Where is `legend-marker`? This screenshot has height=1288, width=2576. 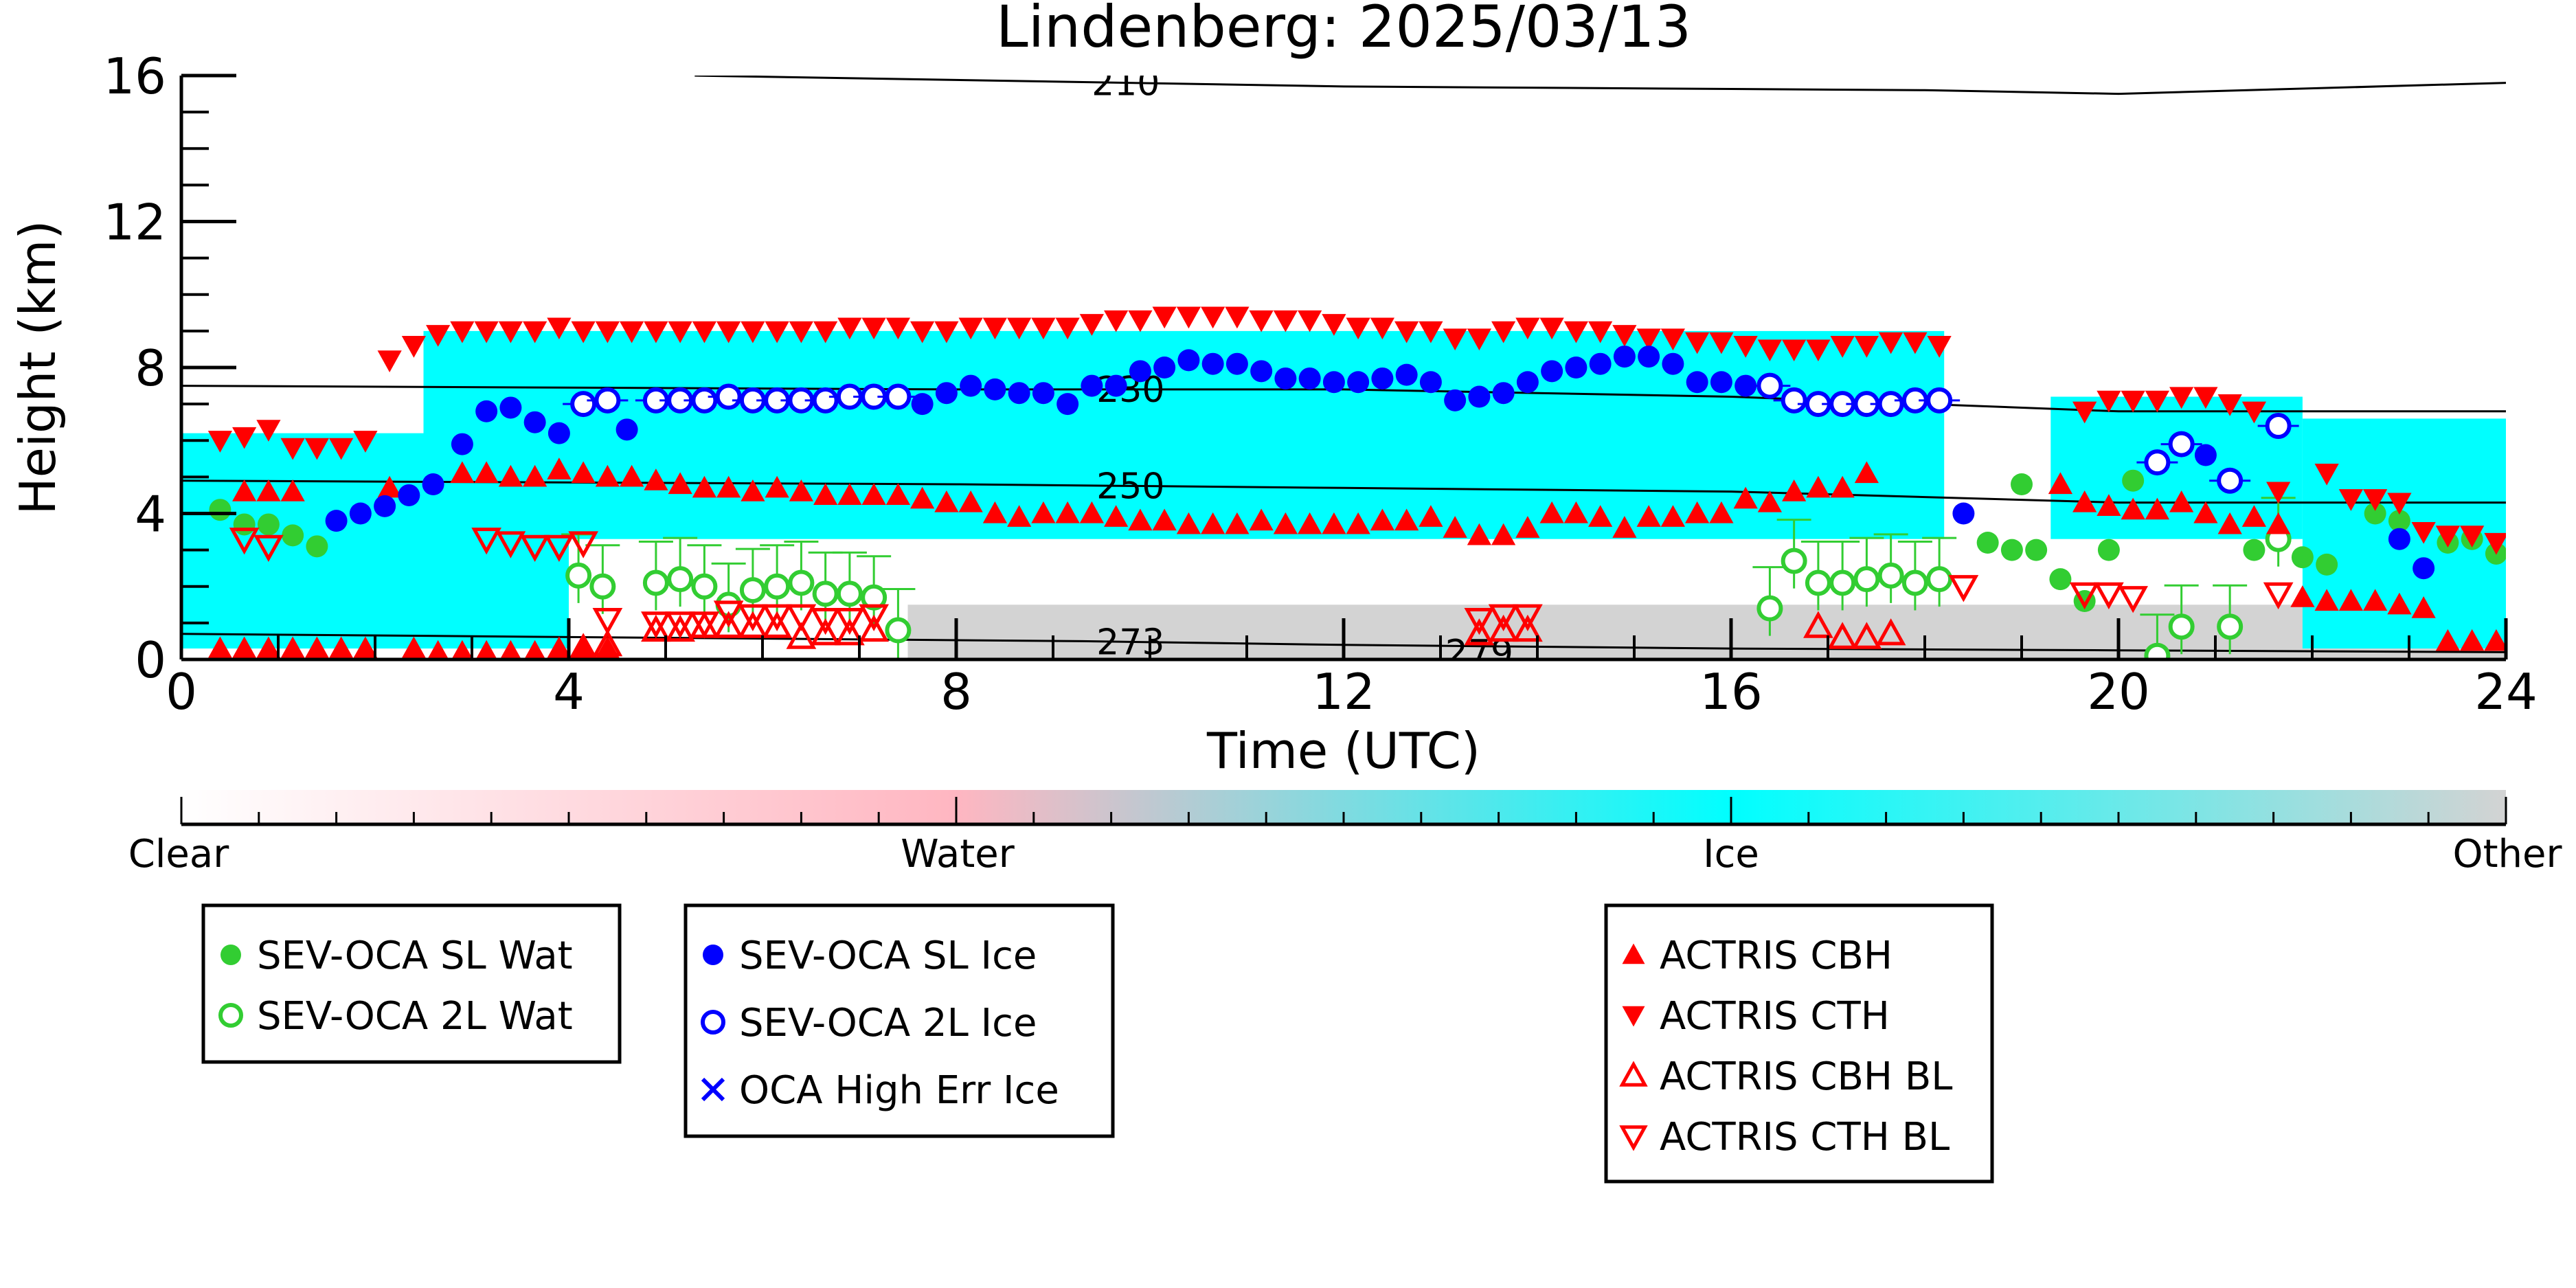
legend-marker is located at coordinates (1633, 1016).